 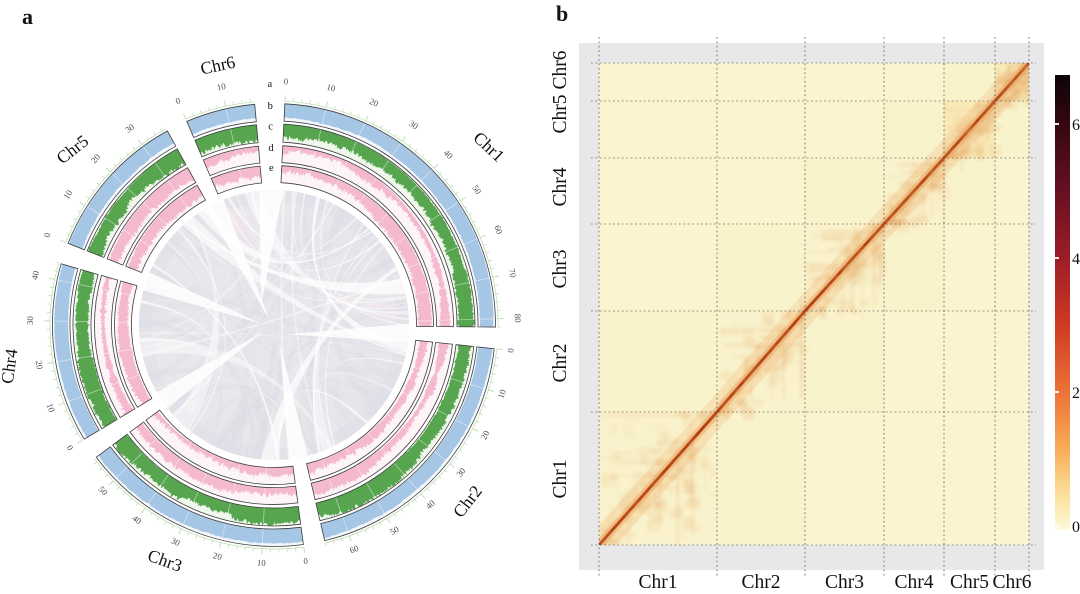 What do you see at coordinates (269, 84) in the screenshot?
I see `svg-text: a` at bounding box center [269, 84].